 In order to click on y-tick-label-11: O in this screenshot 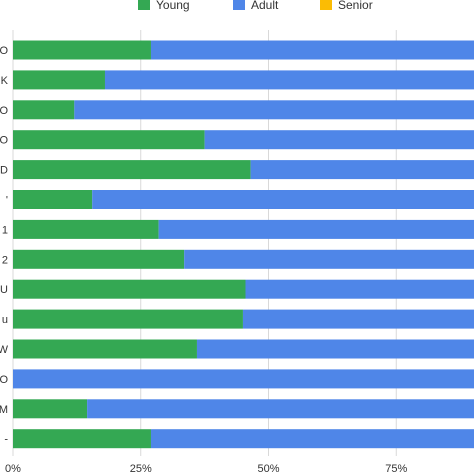, I will do `click(4, 380)`.